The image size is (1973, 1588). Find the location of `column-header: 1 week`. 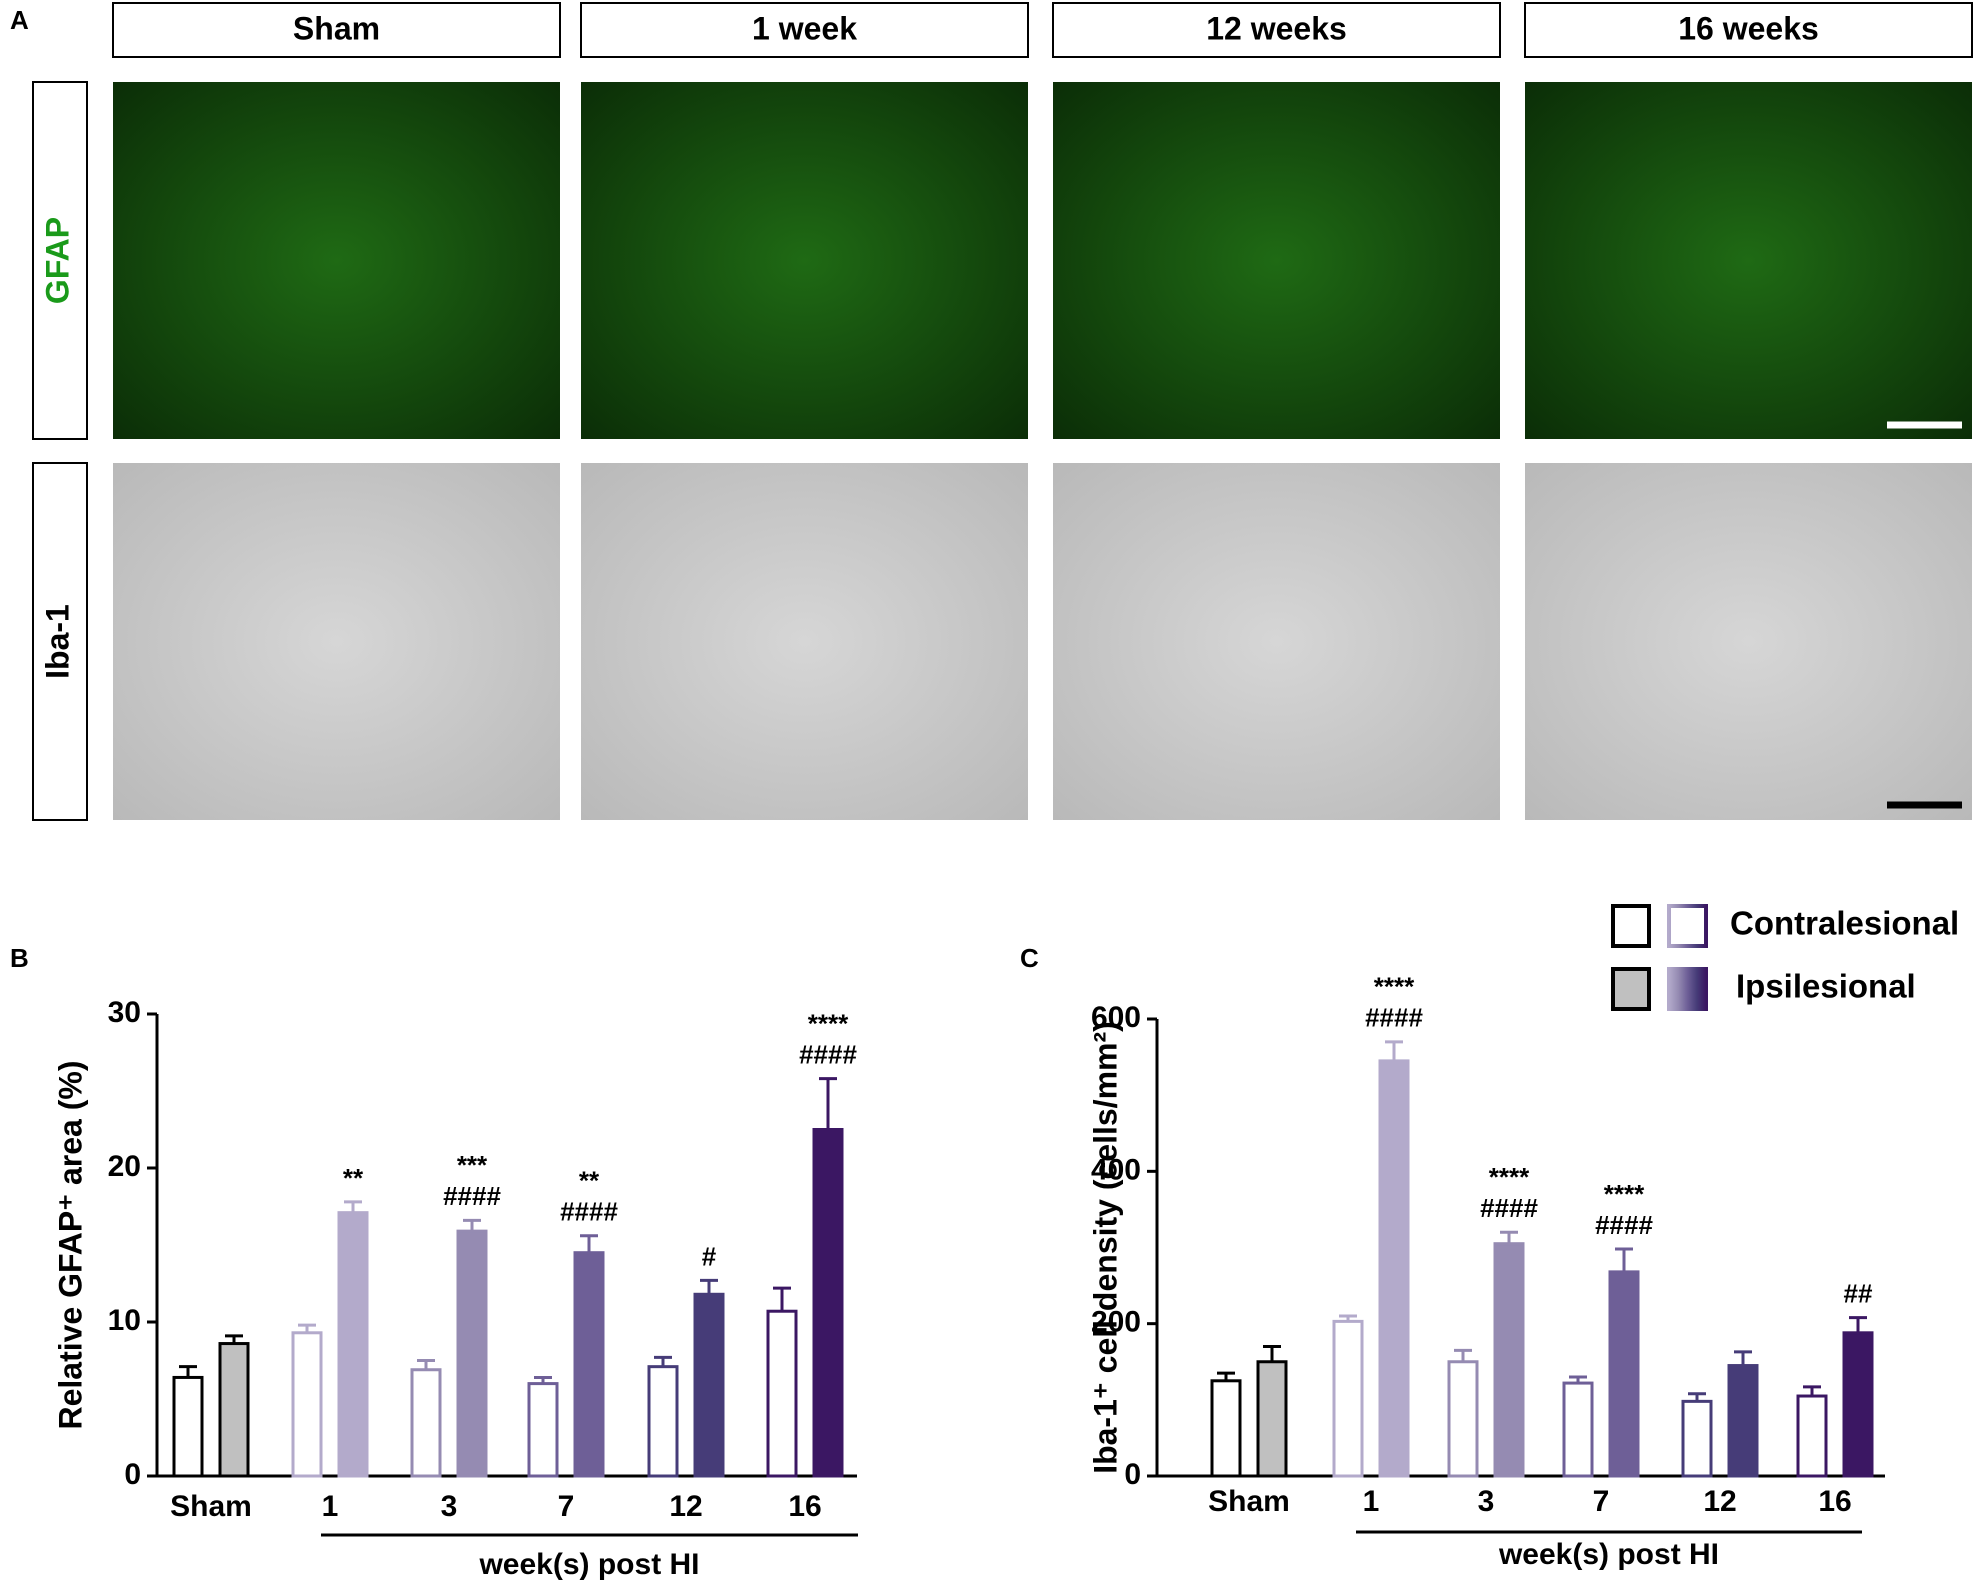

column-header: 1 week is located at coordinates (804, 28).